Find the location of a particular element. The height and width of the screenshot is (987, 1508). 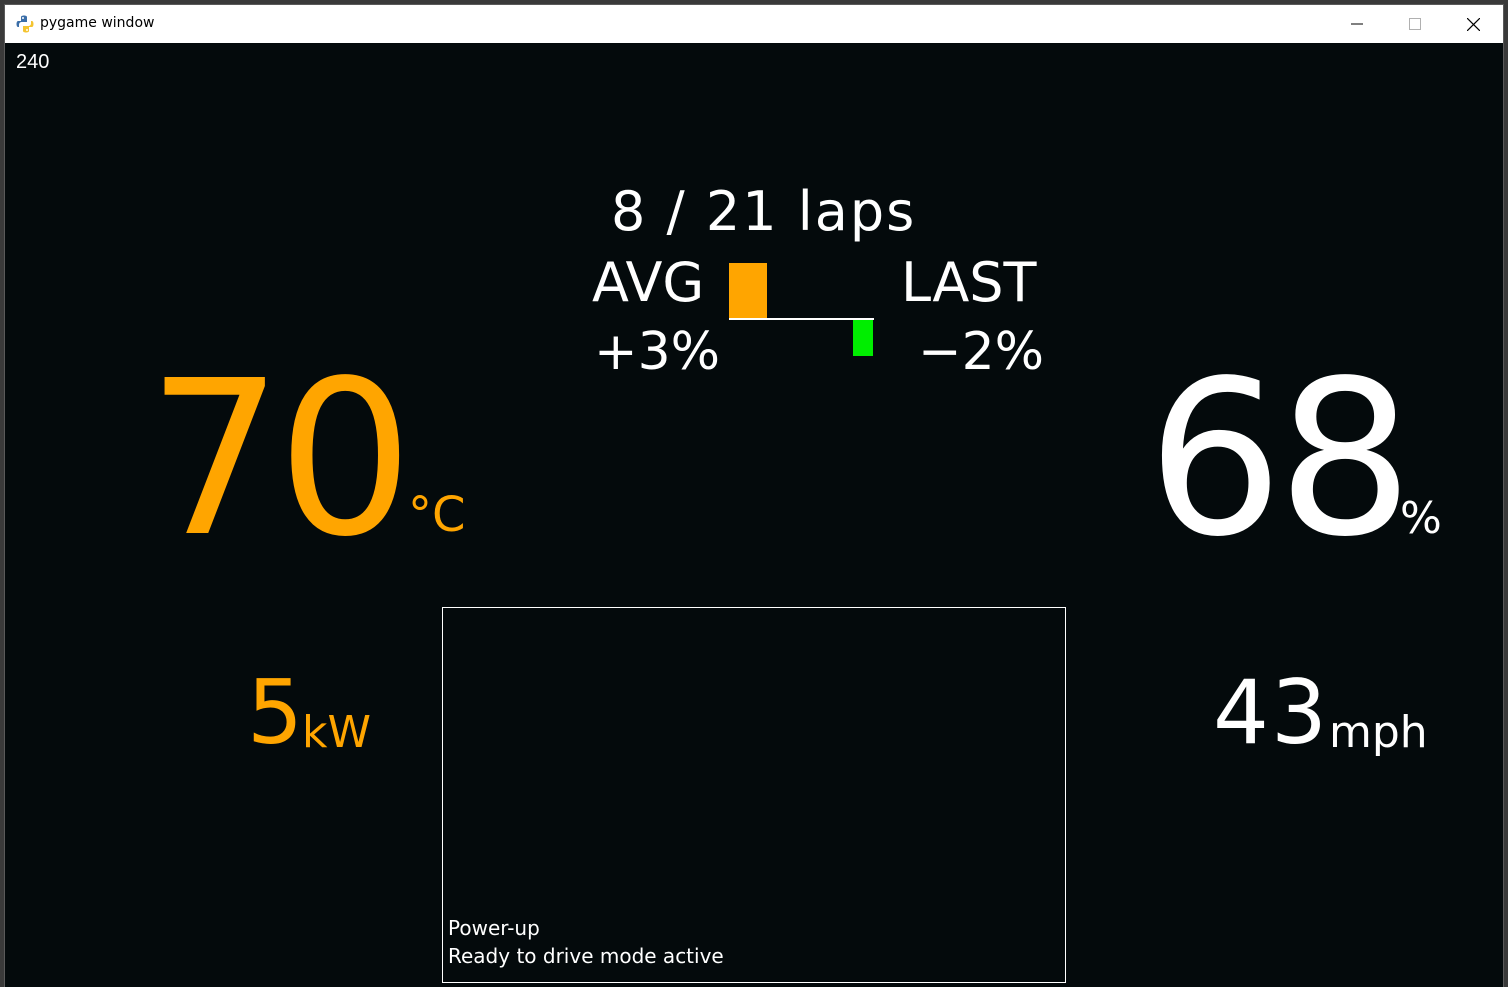

speed-unit: mph is located at coordinates (1378, 732).